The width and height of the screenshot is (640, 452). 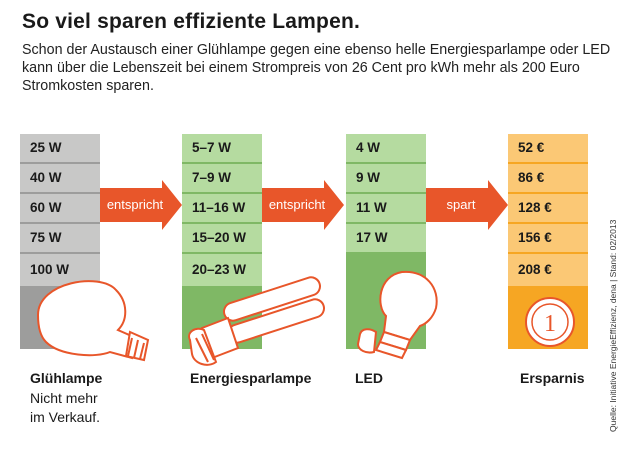 I want to click on value-row: 7–9 W, so click(x=222, y=178).